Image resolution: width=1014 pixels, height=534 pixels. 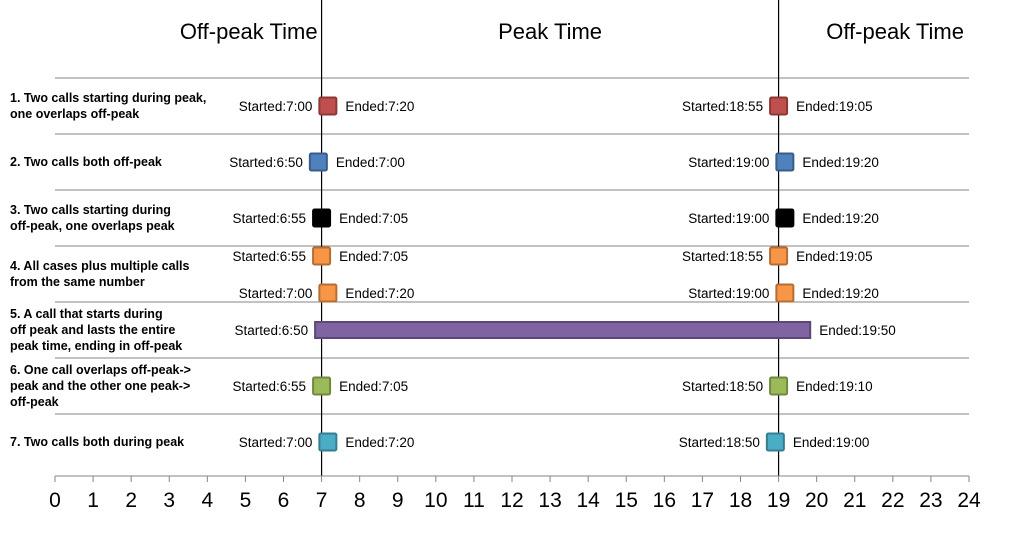 I want to click on period-titles: Off-peak Time Peak Time Off-peak Time, so click(x=572, y=31).